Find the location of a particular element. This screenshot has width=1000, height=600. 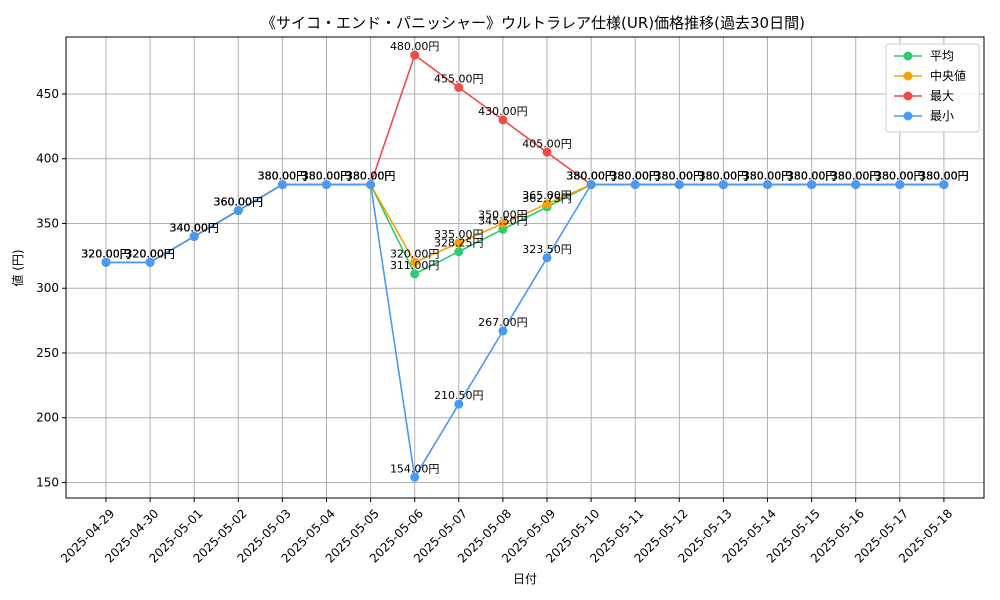

data-label-最小: 210.50円 is located at coordinates (459, 395).